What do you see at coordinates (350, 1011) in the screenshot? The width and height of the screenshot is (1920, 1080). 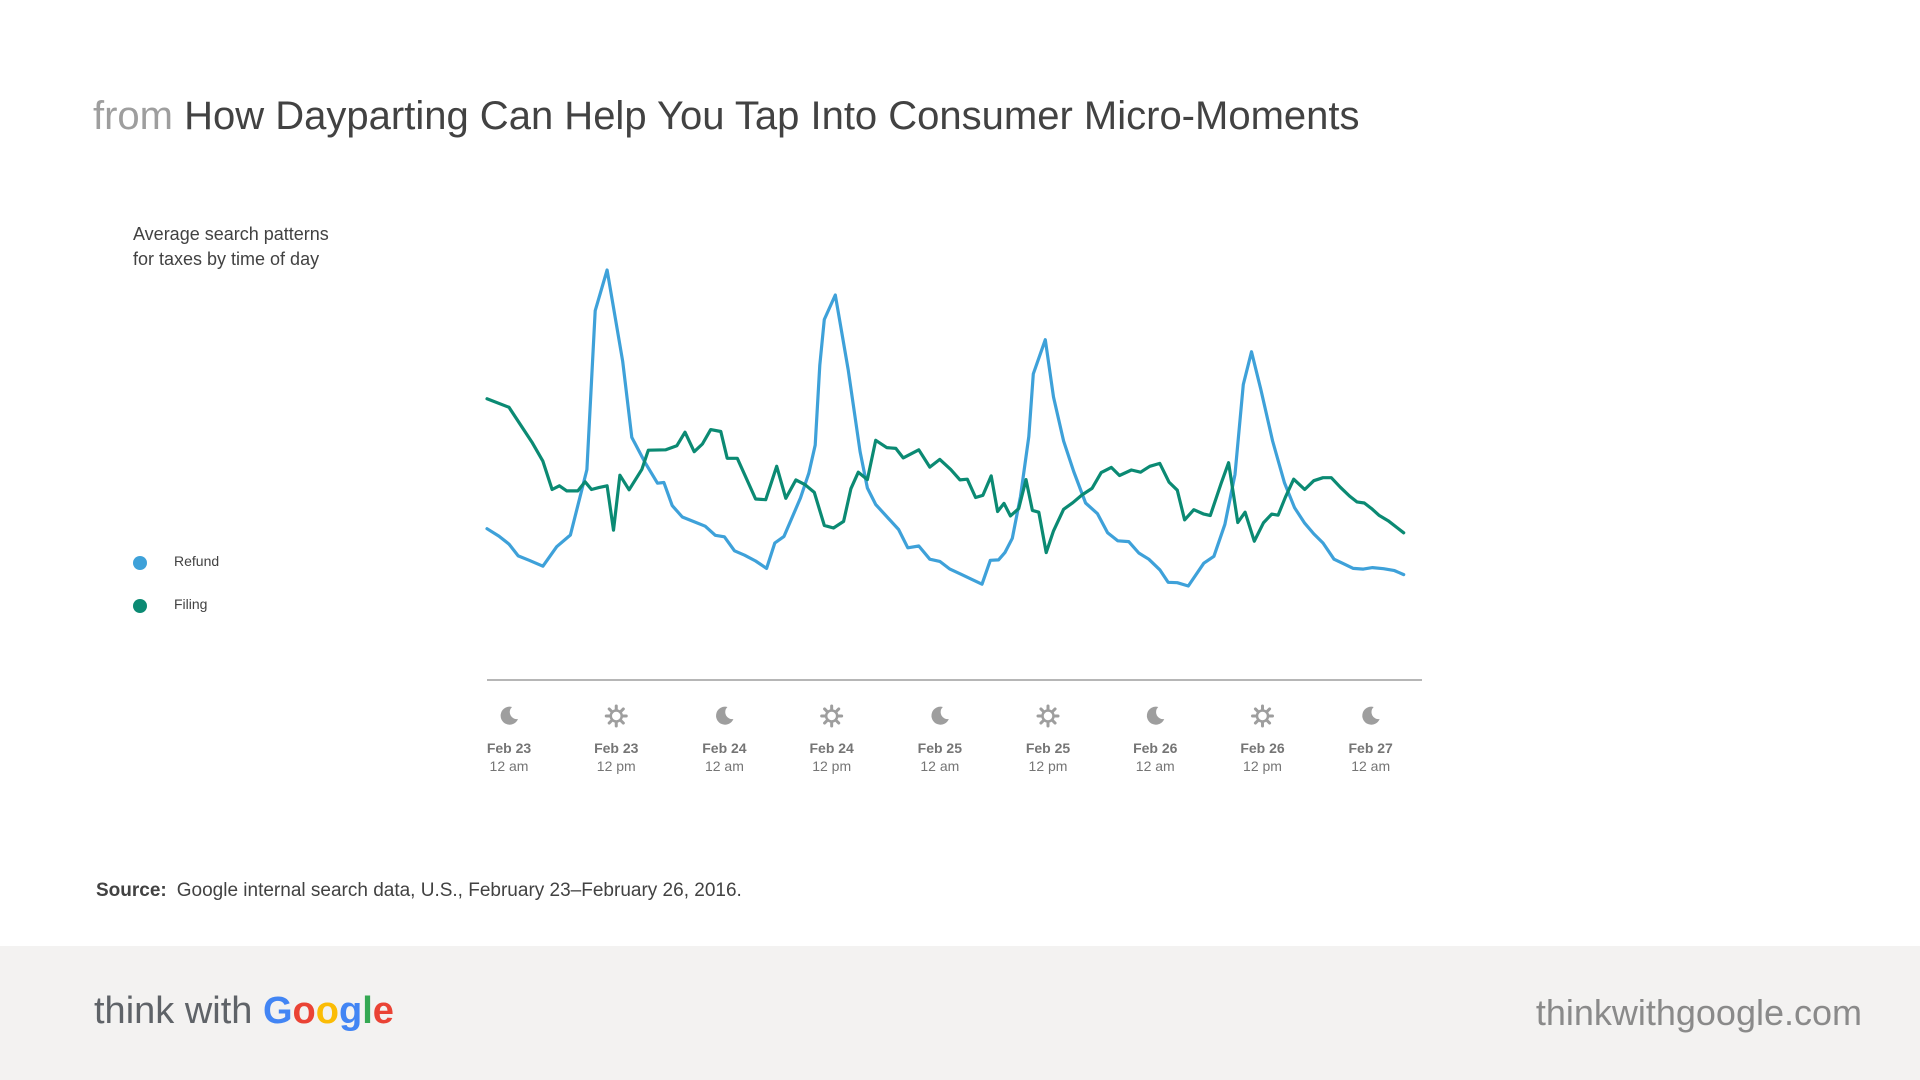 I see `google-letter-3: g` at bounding box center [350, 1011].